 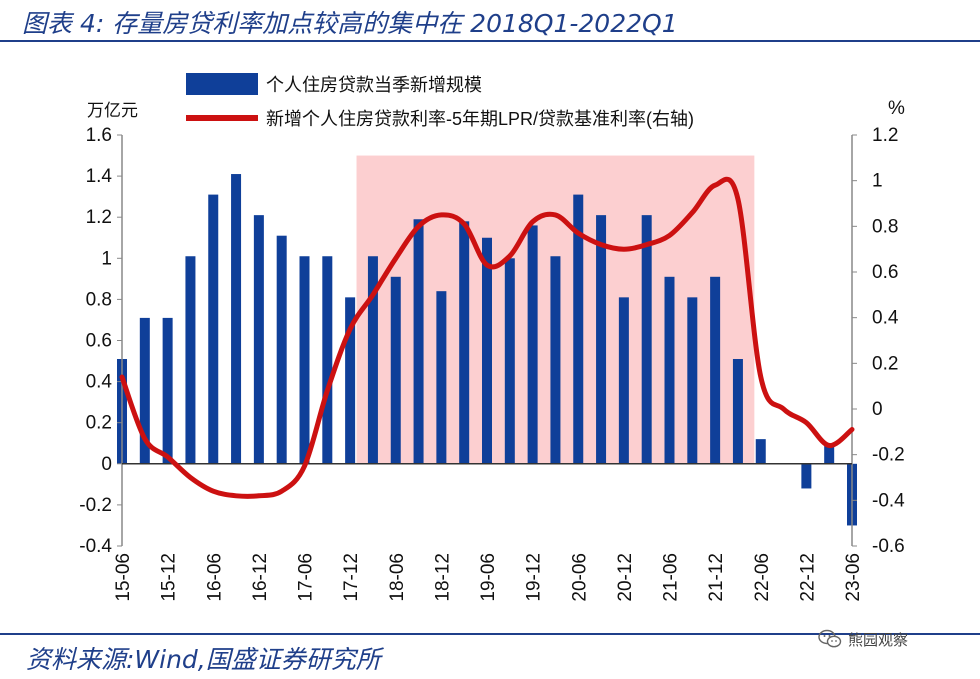 I want to click on left-tick-label: -0.2, so click(x=95, y=505).